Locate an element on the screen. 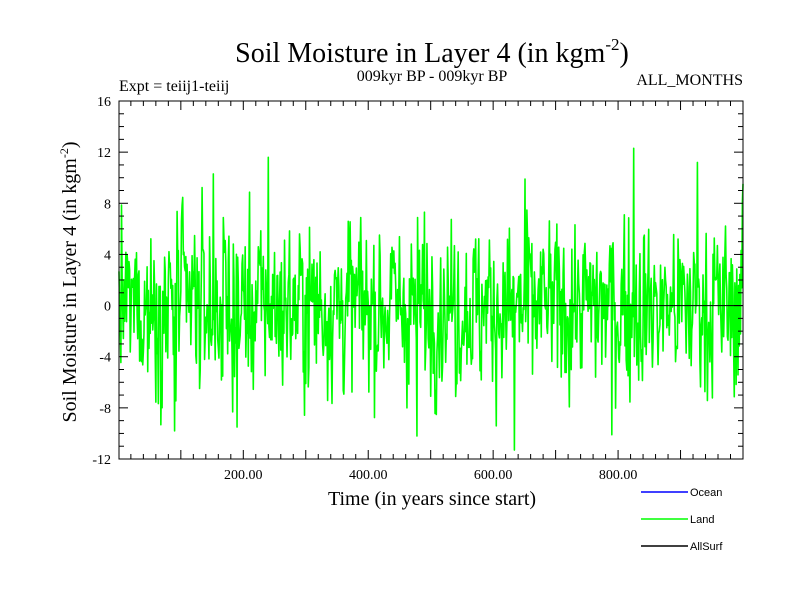  y-tick-label: 8 is located at coordinates (107, 204).